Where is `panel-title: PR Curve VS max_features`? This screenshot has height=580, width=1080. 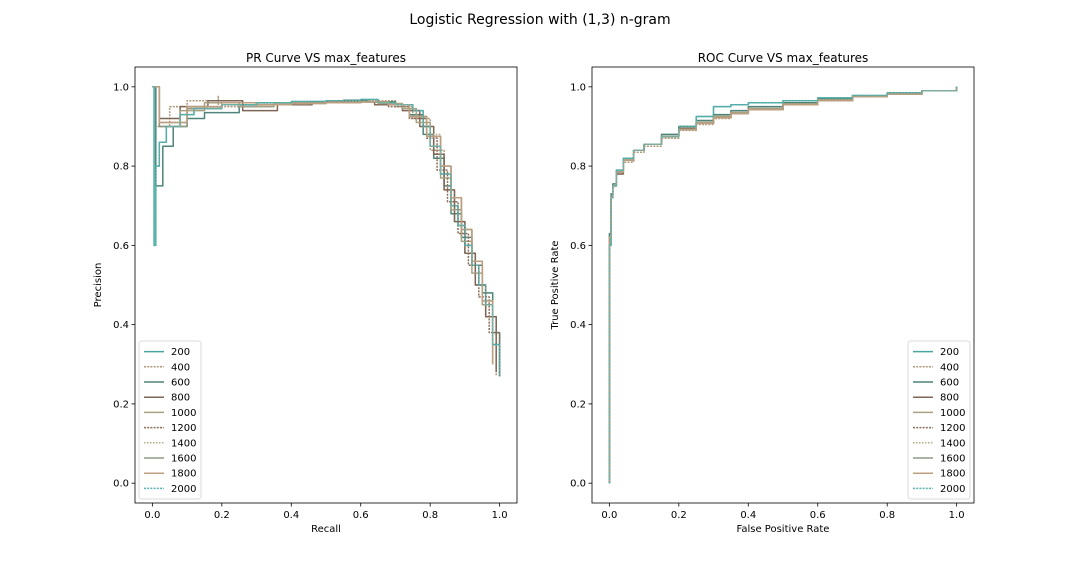
panel-title: PR Curve VS max_features is located at coordinates (326, 58).